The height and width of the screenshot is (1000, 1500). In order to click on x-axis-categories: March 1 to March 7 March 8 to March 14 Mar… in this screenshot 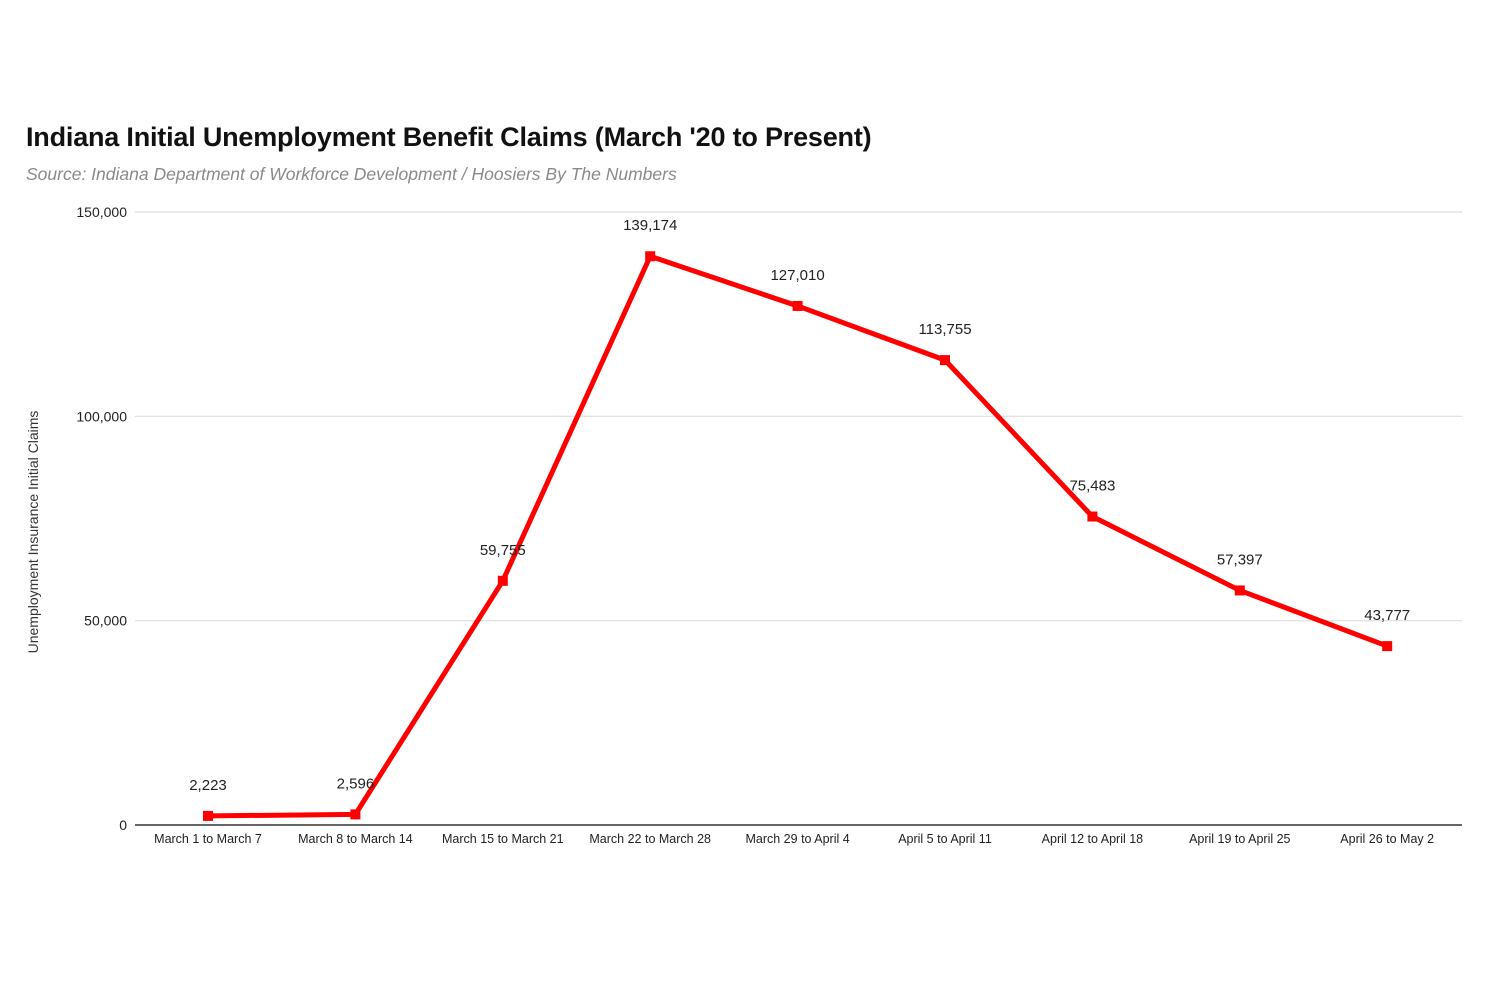, I will do `click(794, 839)`.